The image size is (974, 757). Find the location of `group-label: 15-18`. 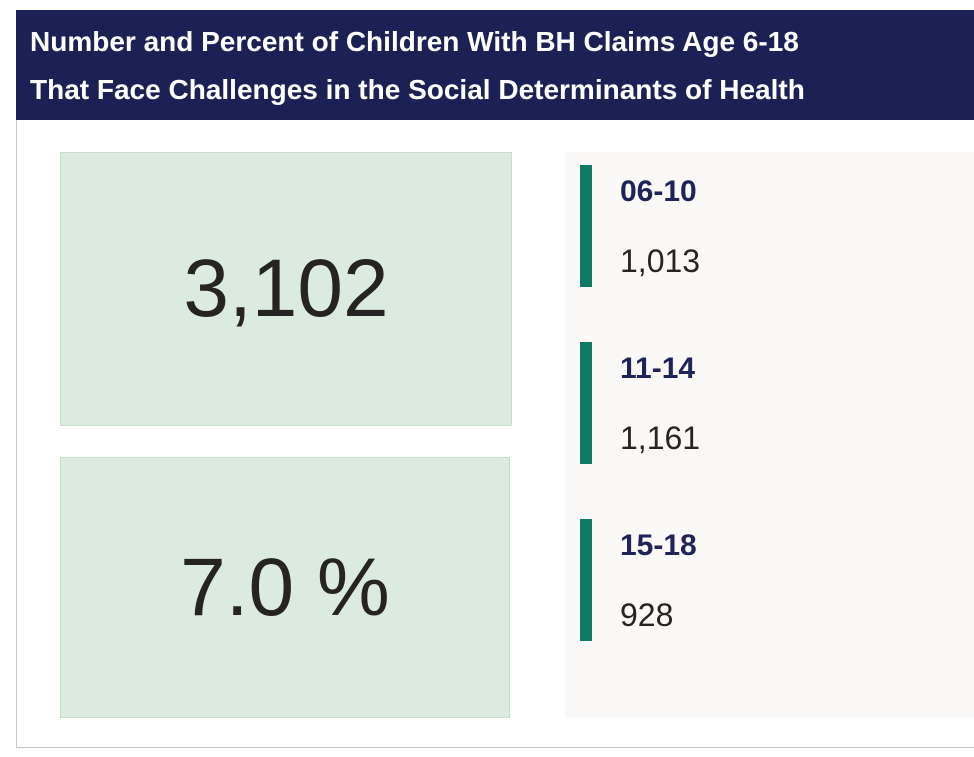

group-label: 15-18 is located at coordinates (658, 545).